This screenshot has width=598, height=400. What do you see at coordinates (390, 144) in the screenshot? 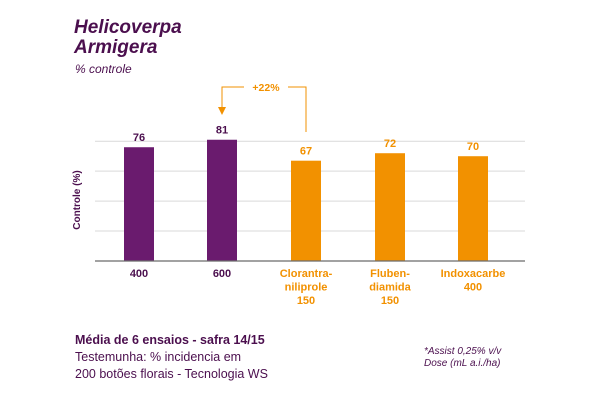
I see `bar-value-label: 72` at bounding box center [390, 144].